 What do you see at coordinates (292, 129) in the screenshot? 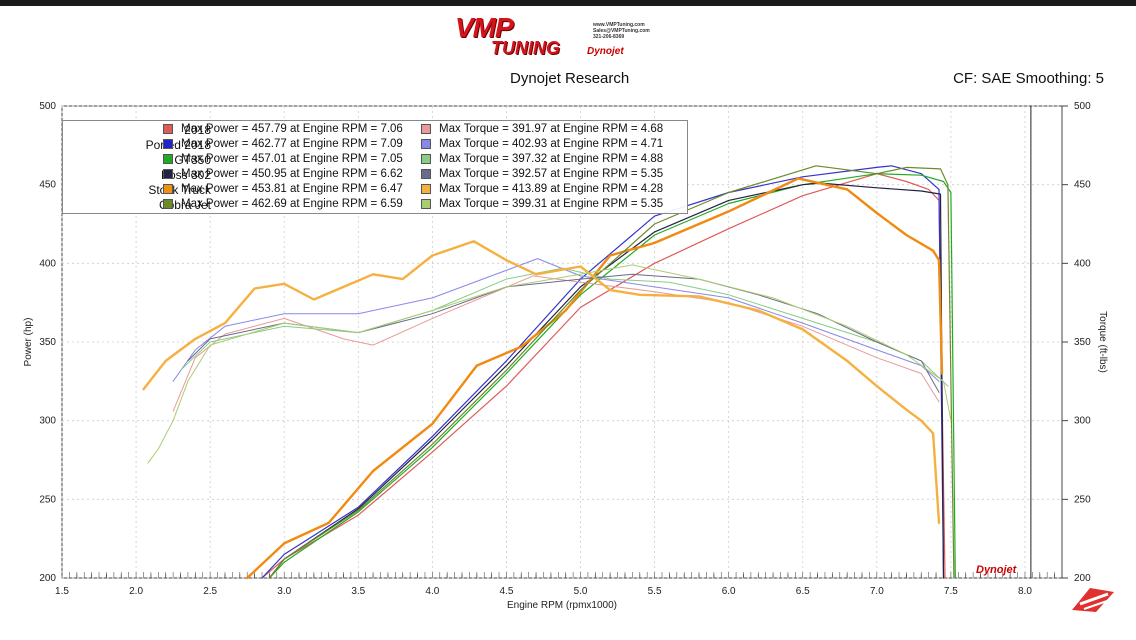
I see `legend-power-text: Max Power = 457.79 at Engine RPM = 7.06` at bounding box center [292, 129].